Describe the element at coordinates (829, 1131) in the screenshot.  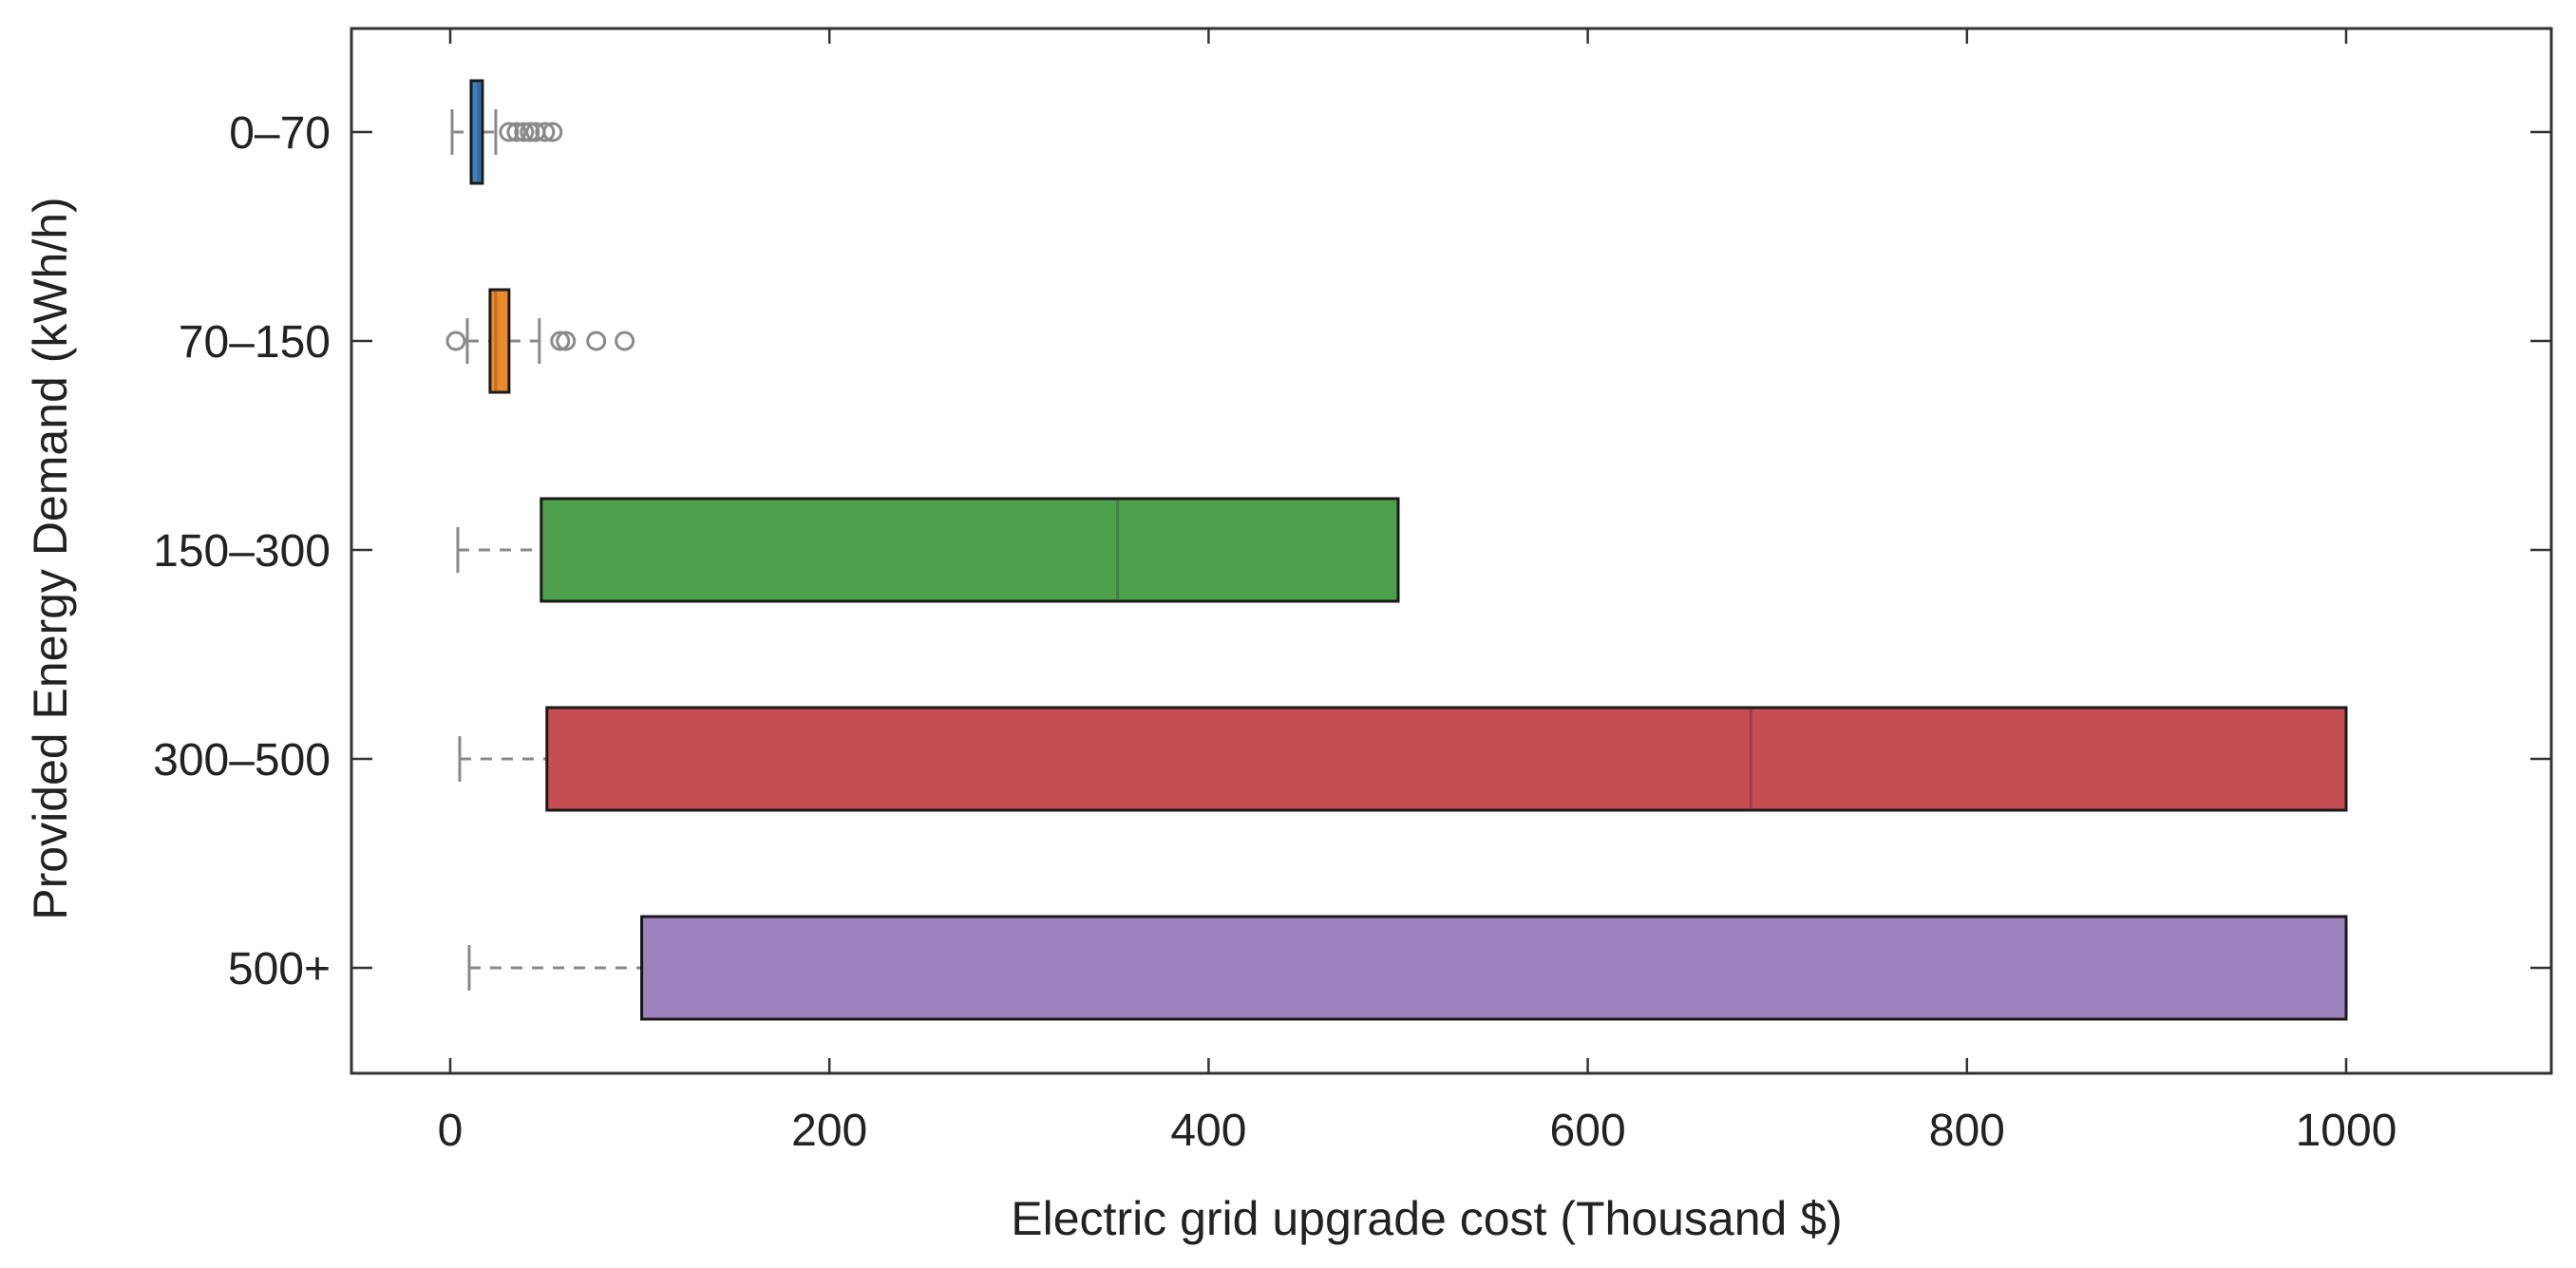
I see `x-tick-label: 200` at that location.